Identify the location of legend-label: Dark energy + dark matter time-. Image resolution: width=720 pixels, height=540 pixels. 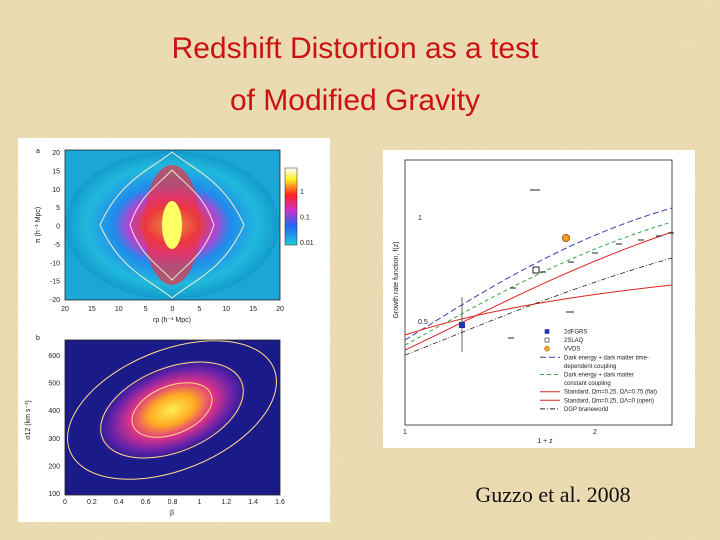
(606, 358).